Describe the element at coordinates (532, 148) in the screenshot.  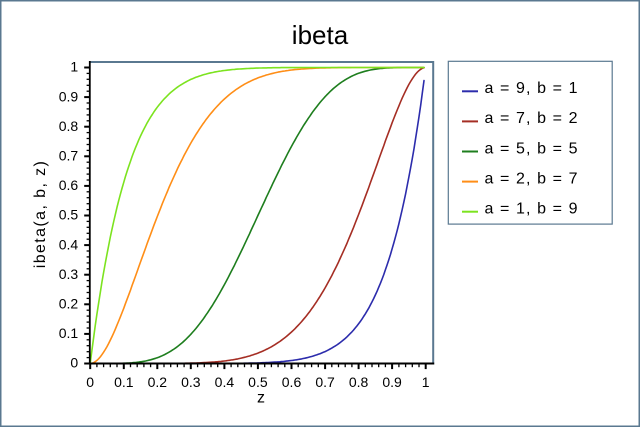
I see `svg-text: a = 5, b = 5` at that location.